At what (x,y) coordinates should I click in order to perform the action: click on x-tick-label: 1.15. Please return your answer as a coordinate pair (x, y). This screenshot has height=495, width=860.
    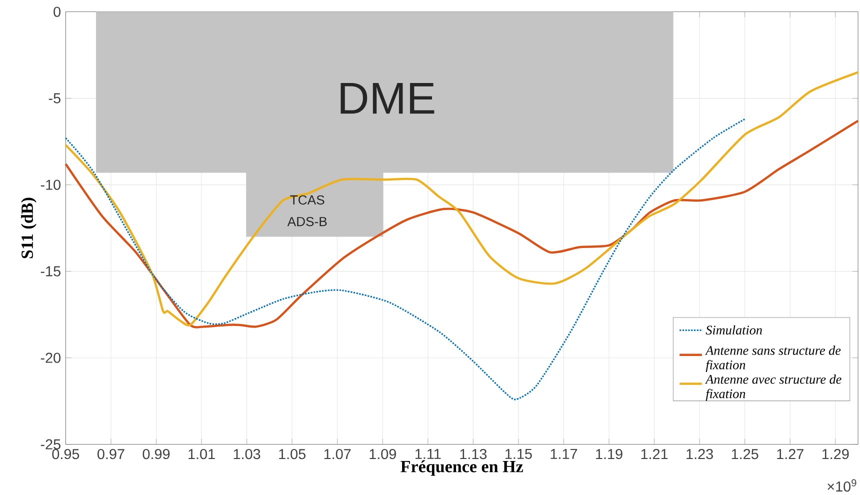
    Looking at the image, I should click on (519, 453).